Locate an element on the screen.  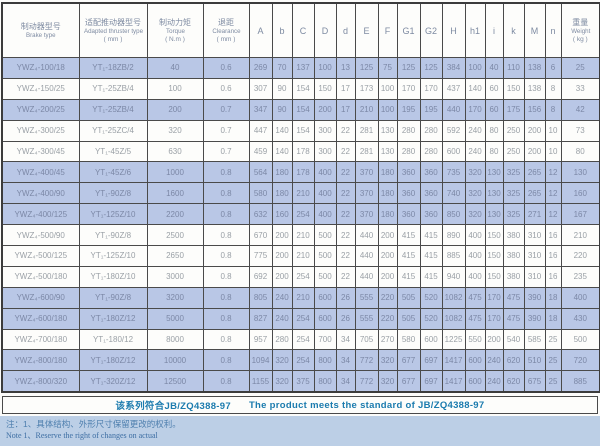
cell-G1: 360 is located at coordinates (408, 193).